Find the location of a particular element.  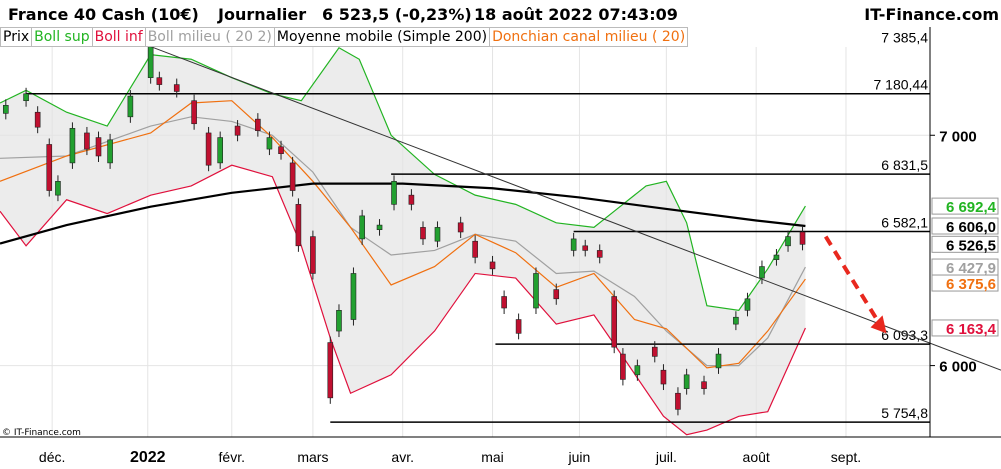

x-tick-label: août is located at coordinates (756, 457).